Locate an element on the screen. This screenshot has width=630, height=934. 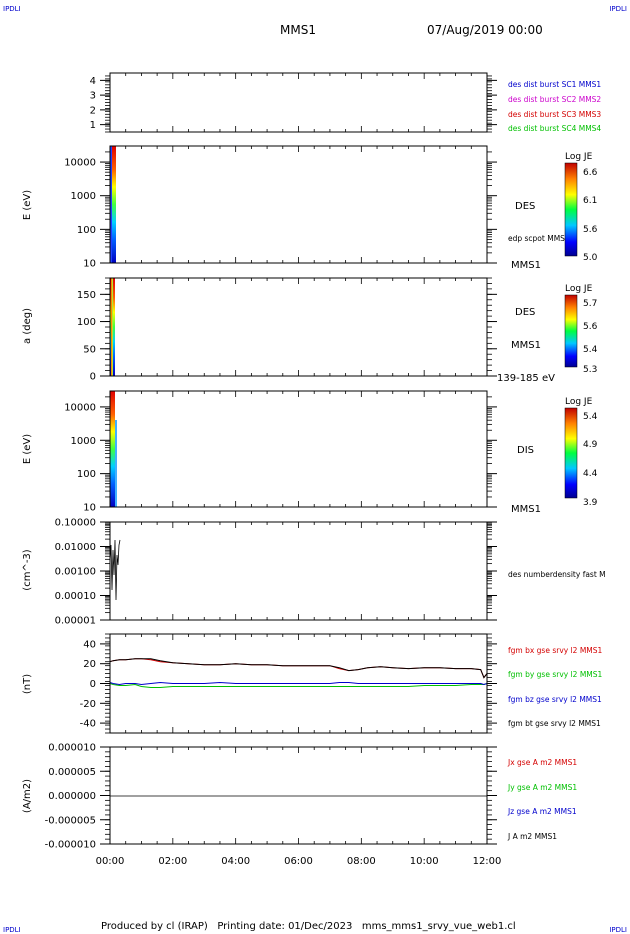
y-tick-label: -0.000010 is located at coordinates (70, 845).